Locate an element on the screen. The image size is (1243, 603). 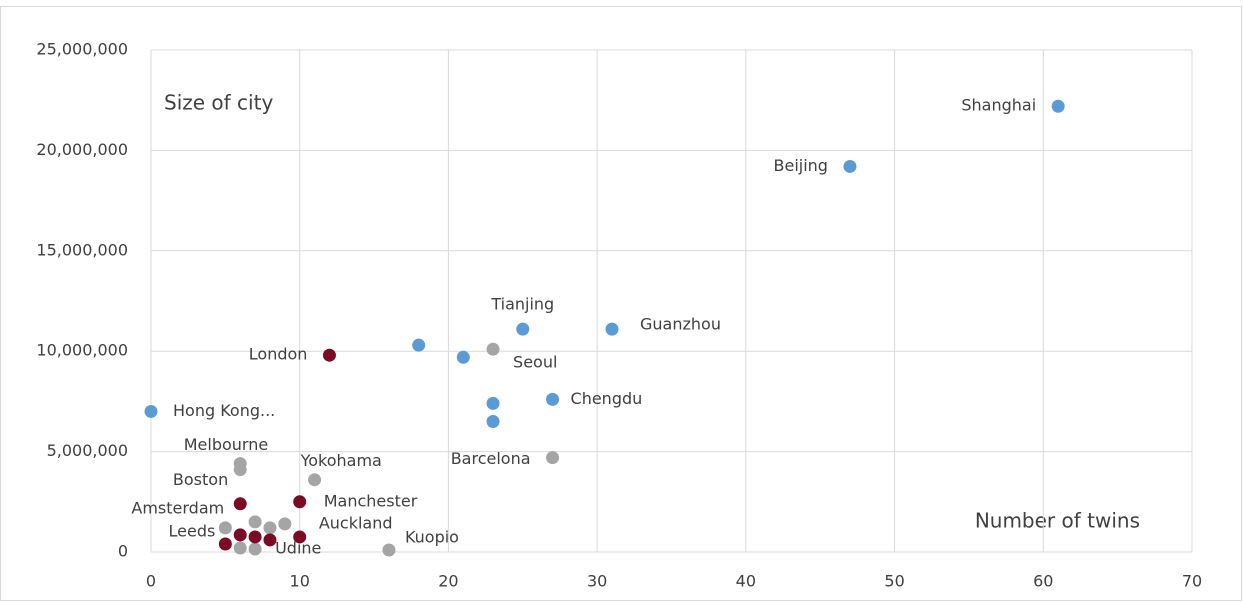
point-label: Udine is located at coordinates (298, 547).